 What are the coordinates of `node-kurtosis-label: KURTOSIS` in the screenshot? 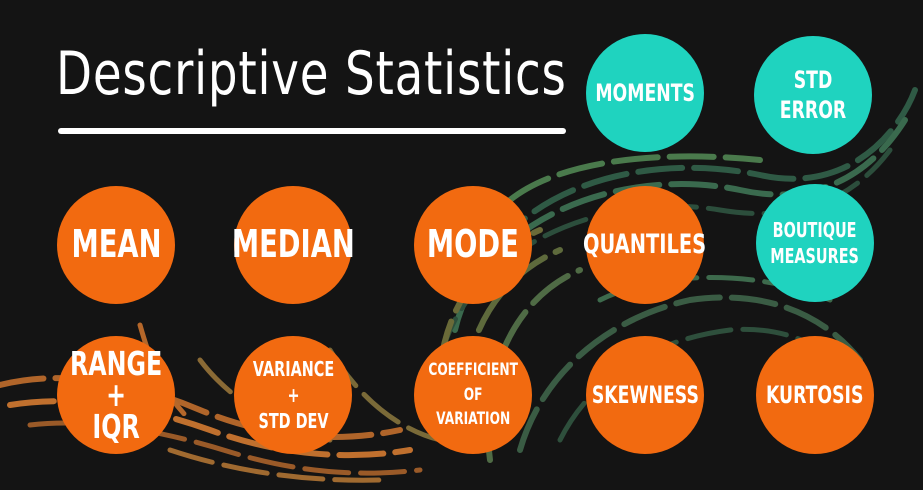 It's located at (815, 395).